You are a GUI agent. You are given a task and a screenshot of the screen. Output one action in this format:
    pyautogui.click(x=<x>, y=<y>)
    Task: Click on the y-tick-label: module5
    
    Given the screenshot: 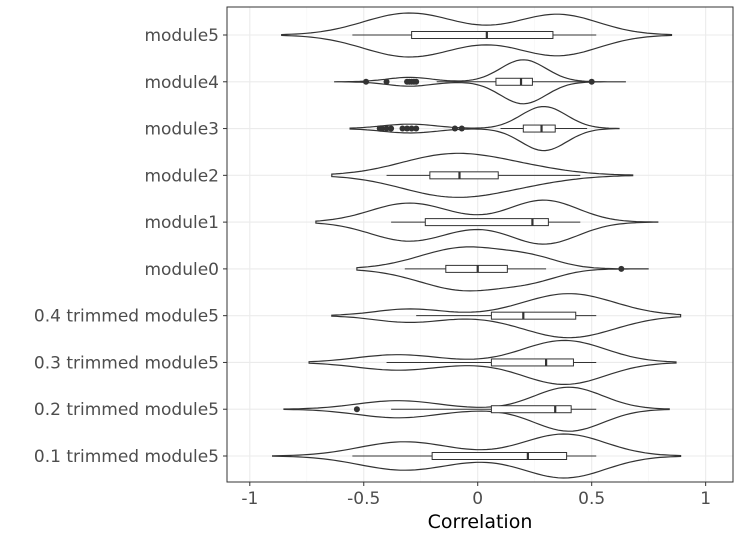 What is the action you would take?
    pyautogui.click(x=181, y=36)
    